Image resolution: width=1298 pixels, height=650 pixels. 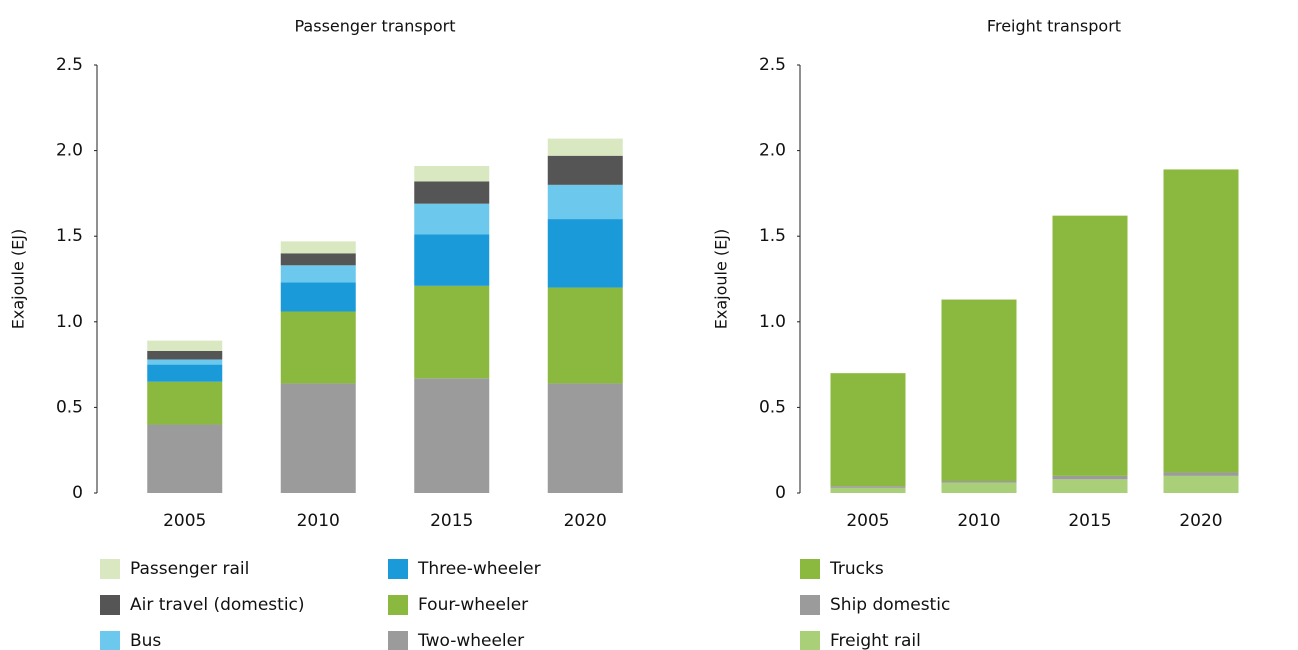 I want to click on legend-label: Three-wheeler, so click(x=479, y=569).